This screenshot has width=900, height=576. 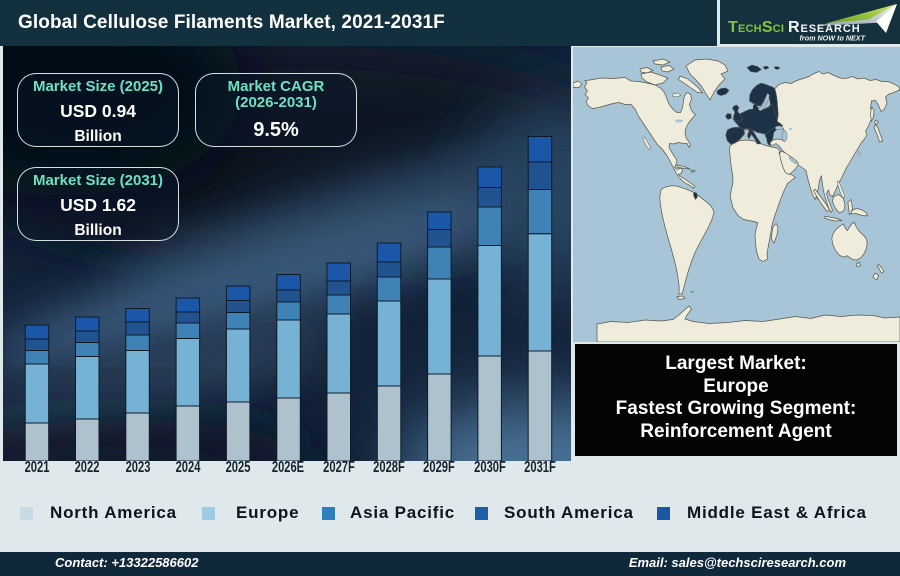 What do you see at coordinates (824, 27) in the screenshot?
I see `svg-text: Research` at bounding box center [824, 27].